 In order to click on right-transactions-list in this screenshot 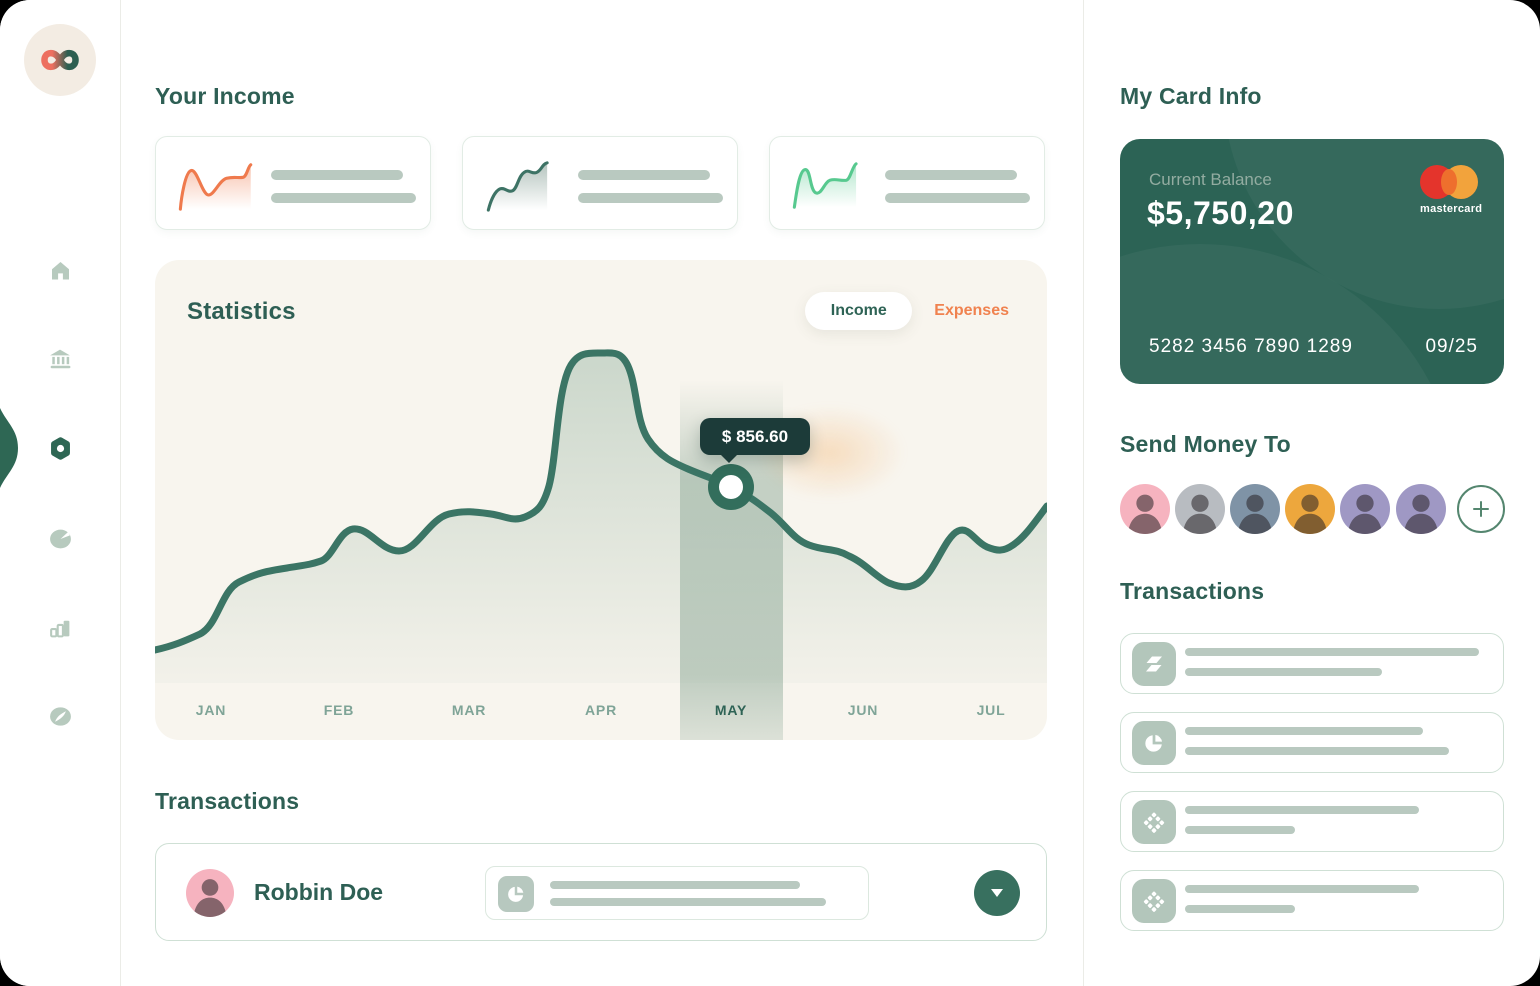, I will do `click(1312, 791)`.